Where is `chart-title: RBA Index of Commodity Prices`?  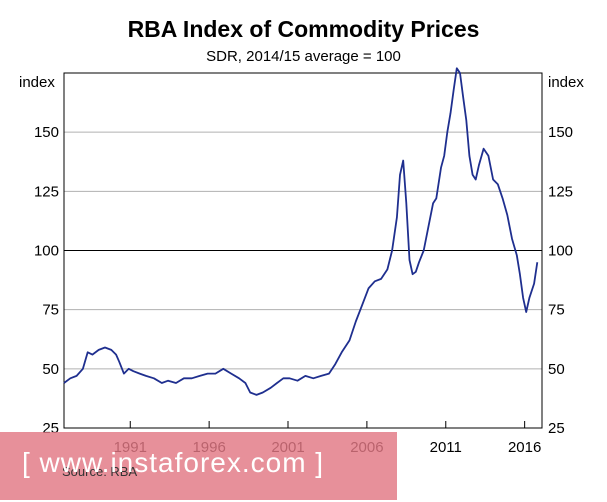
chart-title: RBA Index of Commodity Prices is located at coordinates (303, 29).